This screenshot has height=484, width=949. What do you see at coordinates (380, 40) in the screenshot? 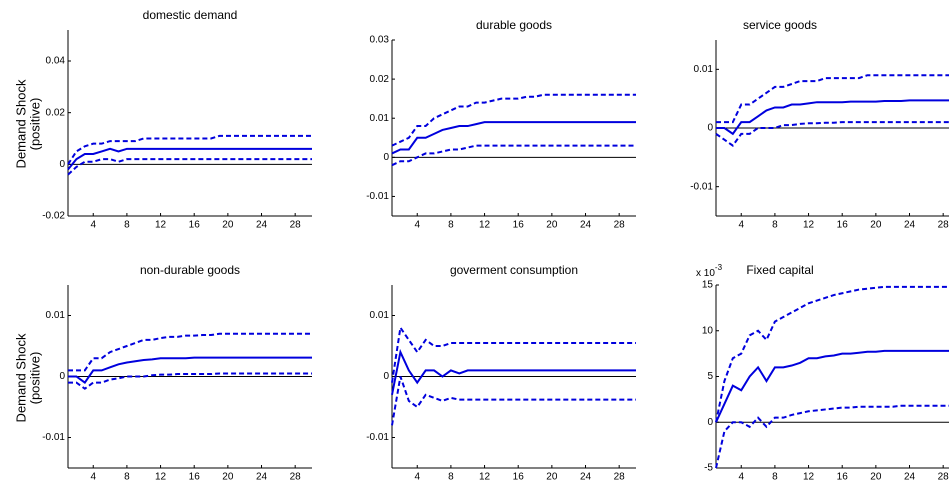
I see `y-tick-label: 0.03` at bounding box center [380, 40].